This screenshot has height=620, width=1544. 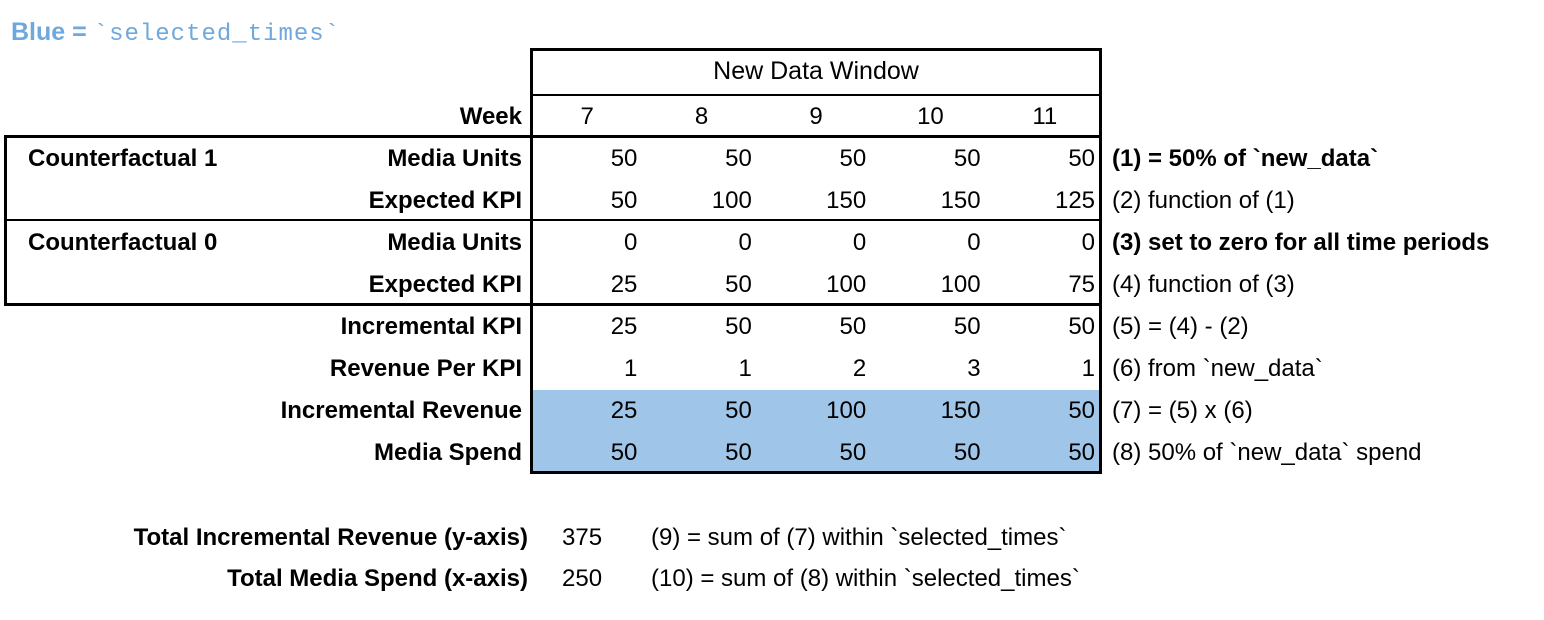 I want to click on row-note-3: (3) set to zero for all time periods, so click(x=1301, y=242).